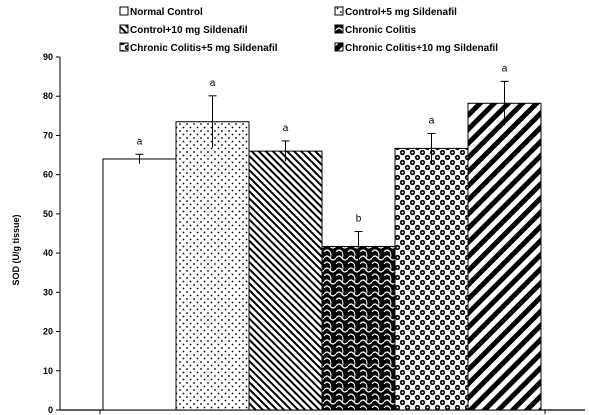  Describe the element at coordinates (48, 57) in the screenshot. I see `y-tick-label: 90` at that location.